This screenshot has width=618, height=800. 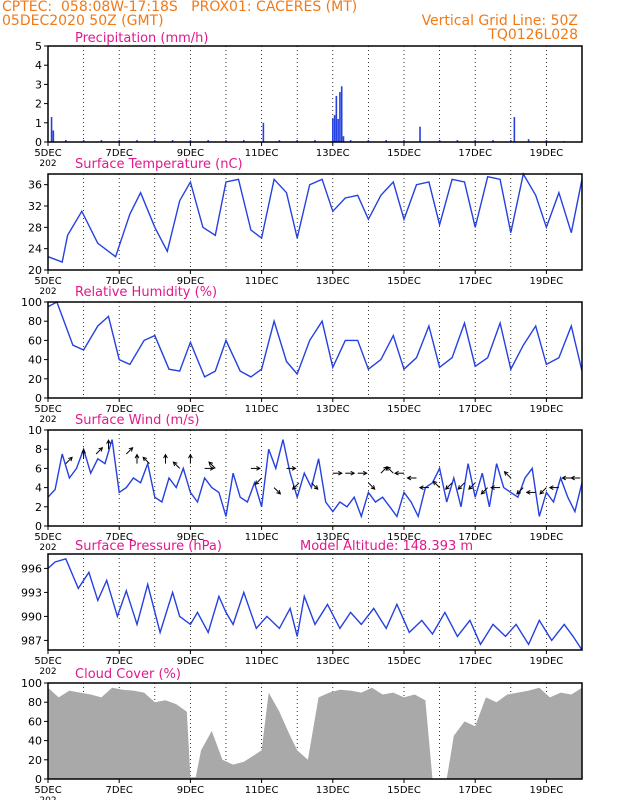 I want to click on x-tick-label: 9DEC, so click(x=190, y=281).